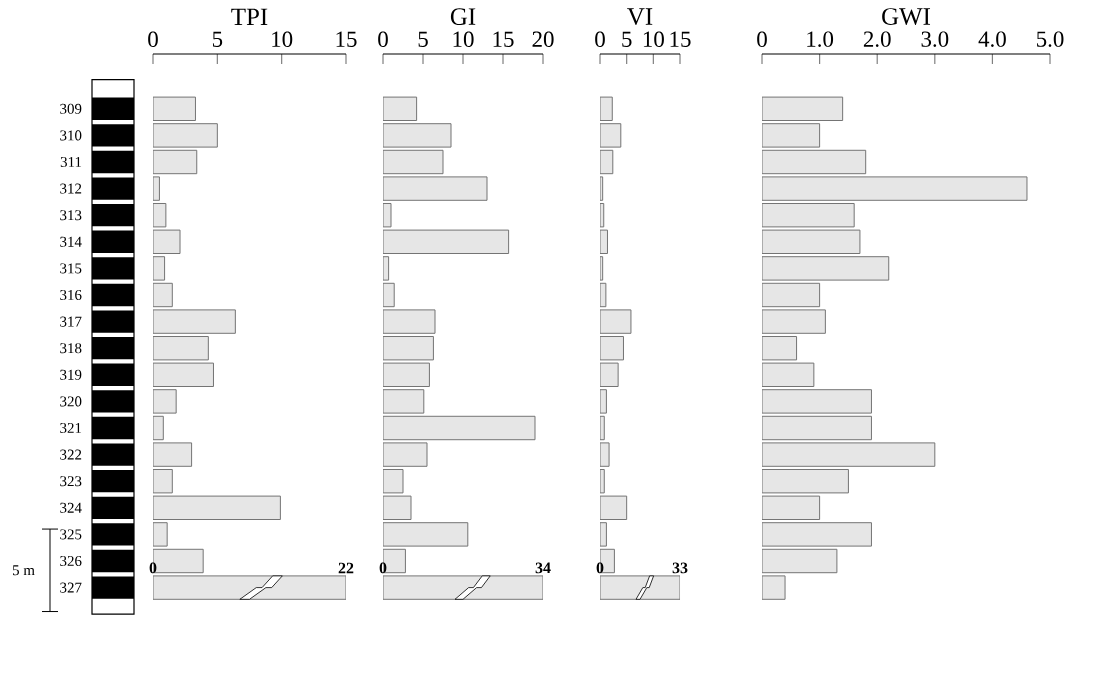  I want to click on chart-title: GI, so click(463, 17).